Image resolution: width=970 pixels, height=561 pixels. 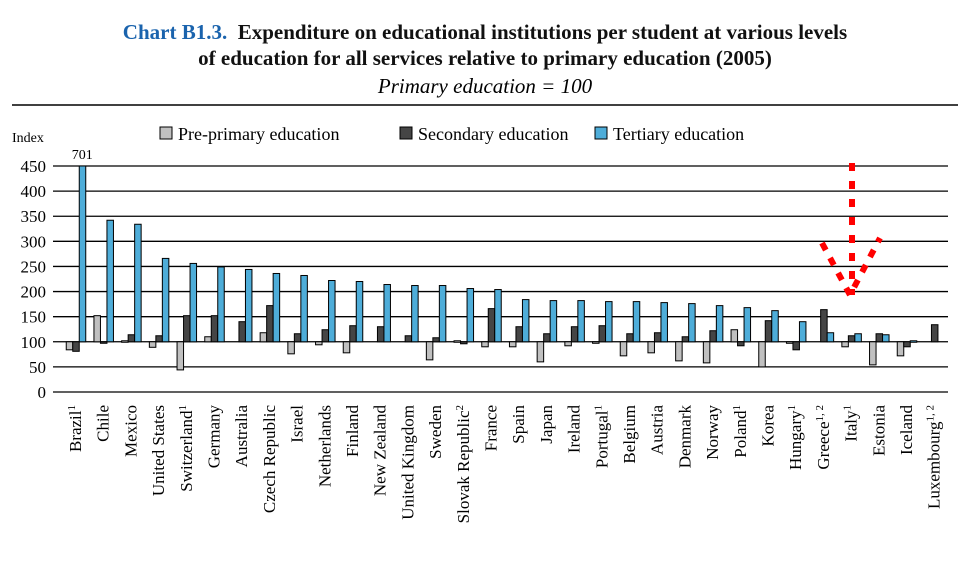 What do you see at coordinates (82, 155) in the screenshot?
I see `overflow-value-label: 701` at bounding box center [82, 155].